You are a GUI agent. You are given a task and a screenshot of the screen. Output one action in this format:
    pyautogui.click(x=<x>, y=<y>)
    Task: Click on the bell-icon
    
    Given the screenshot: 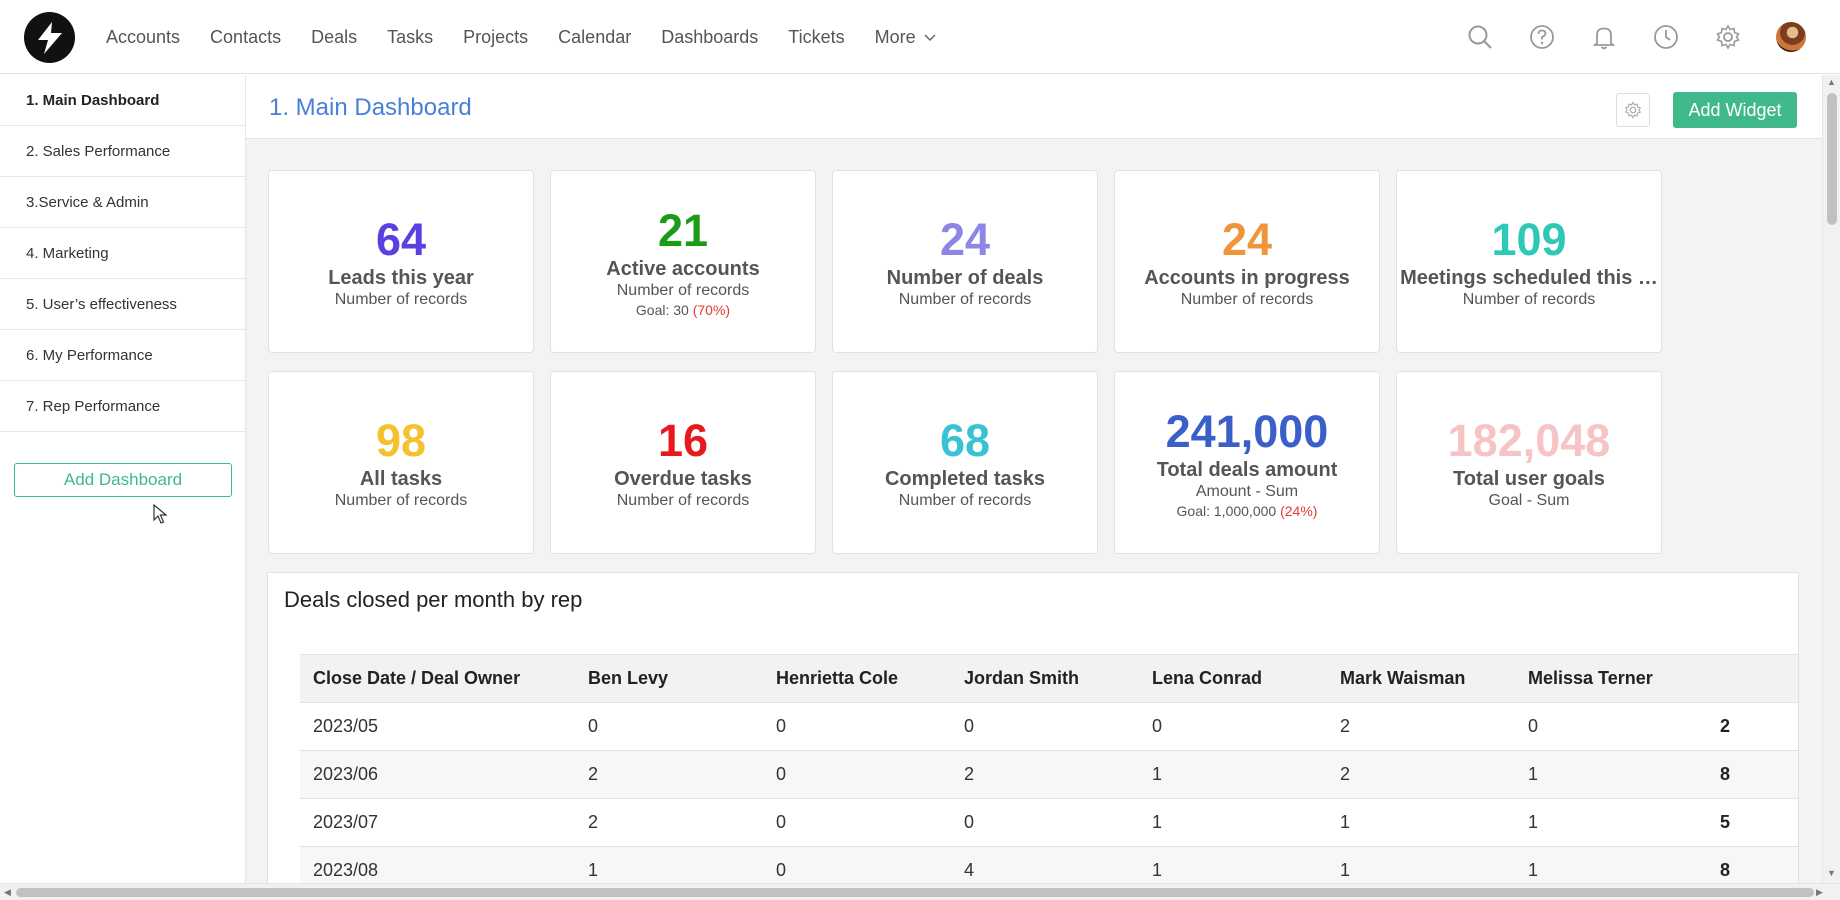 What is the action you would take?
    pyautogui.click(x=1604, y=37)
    